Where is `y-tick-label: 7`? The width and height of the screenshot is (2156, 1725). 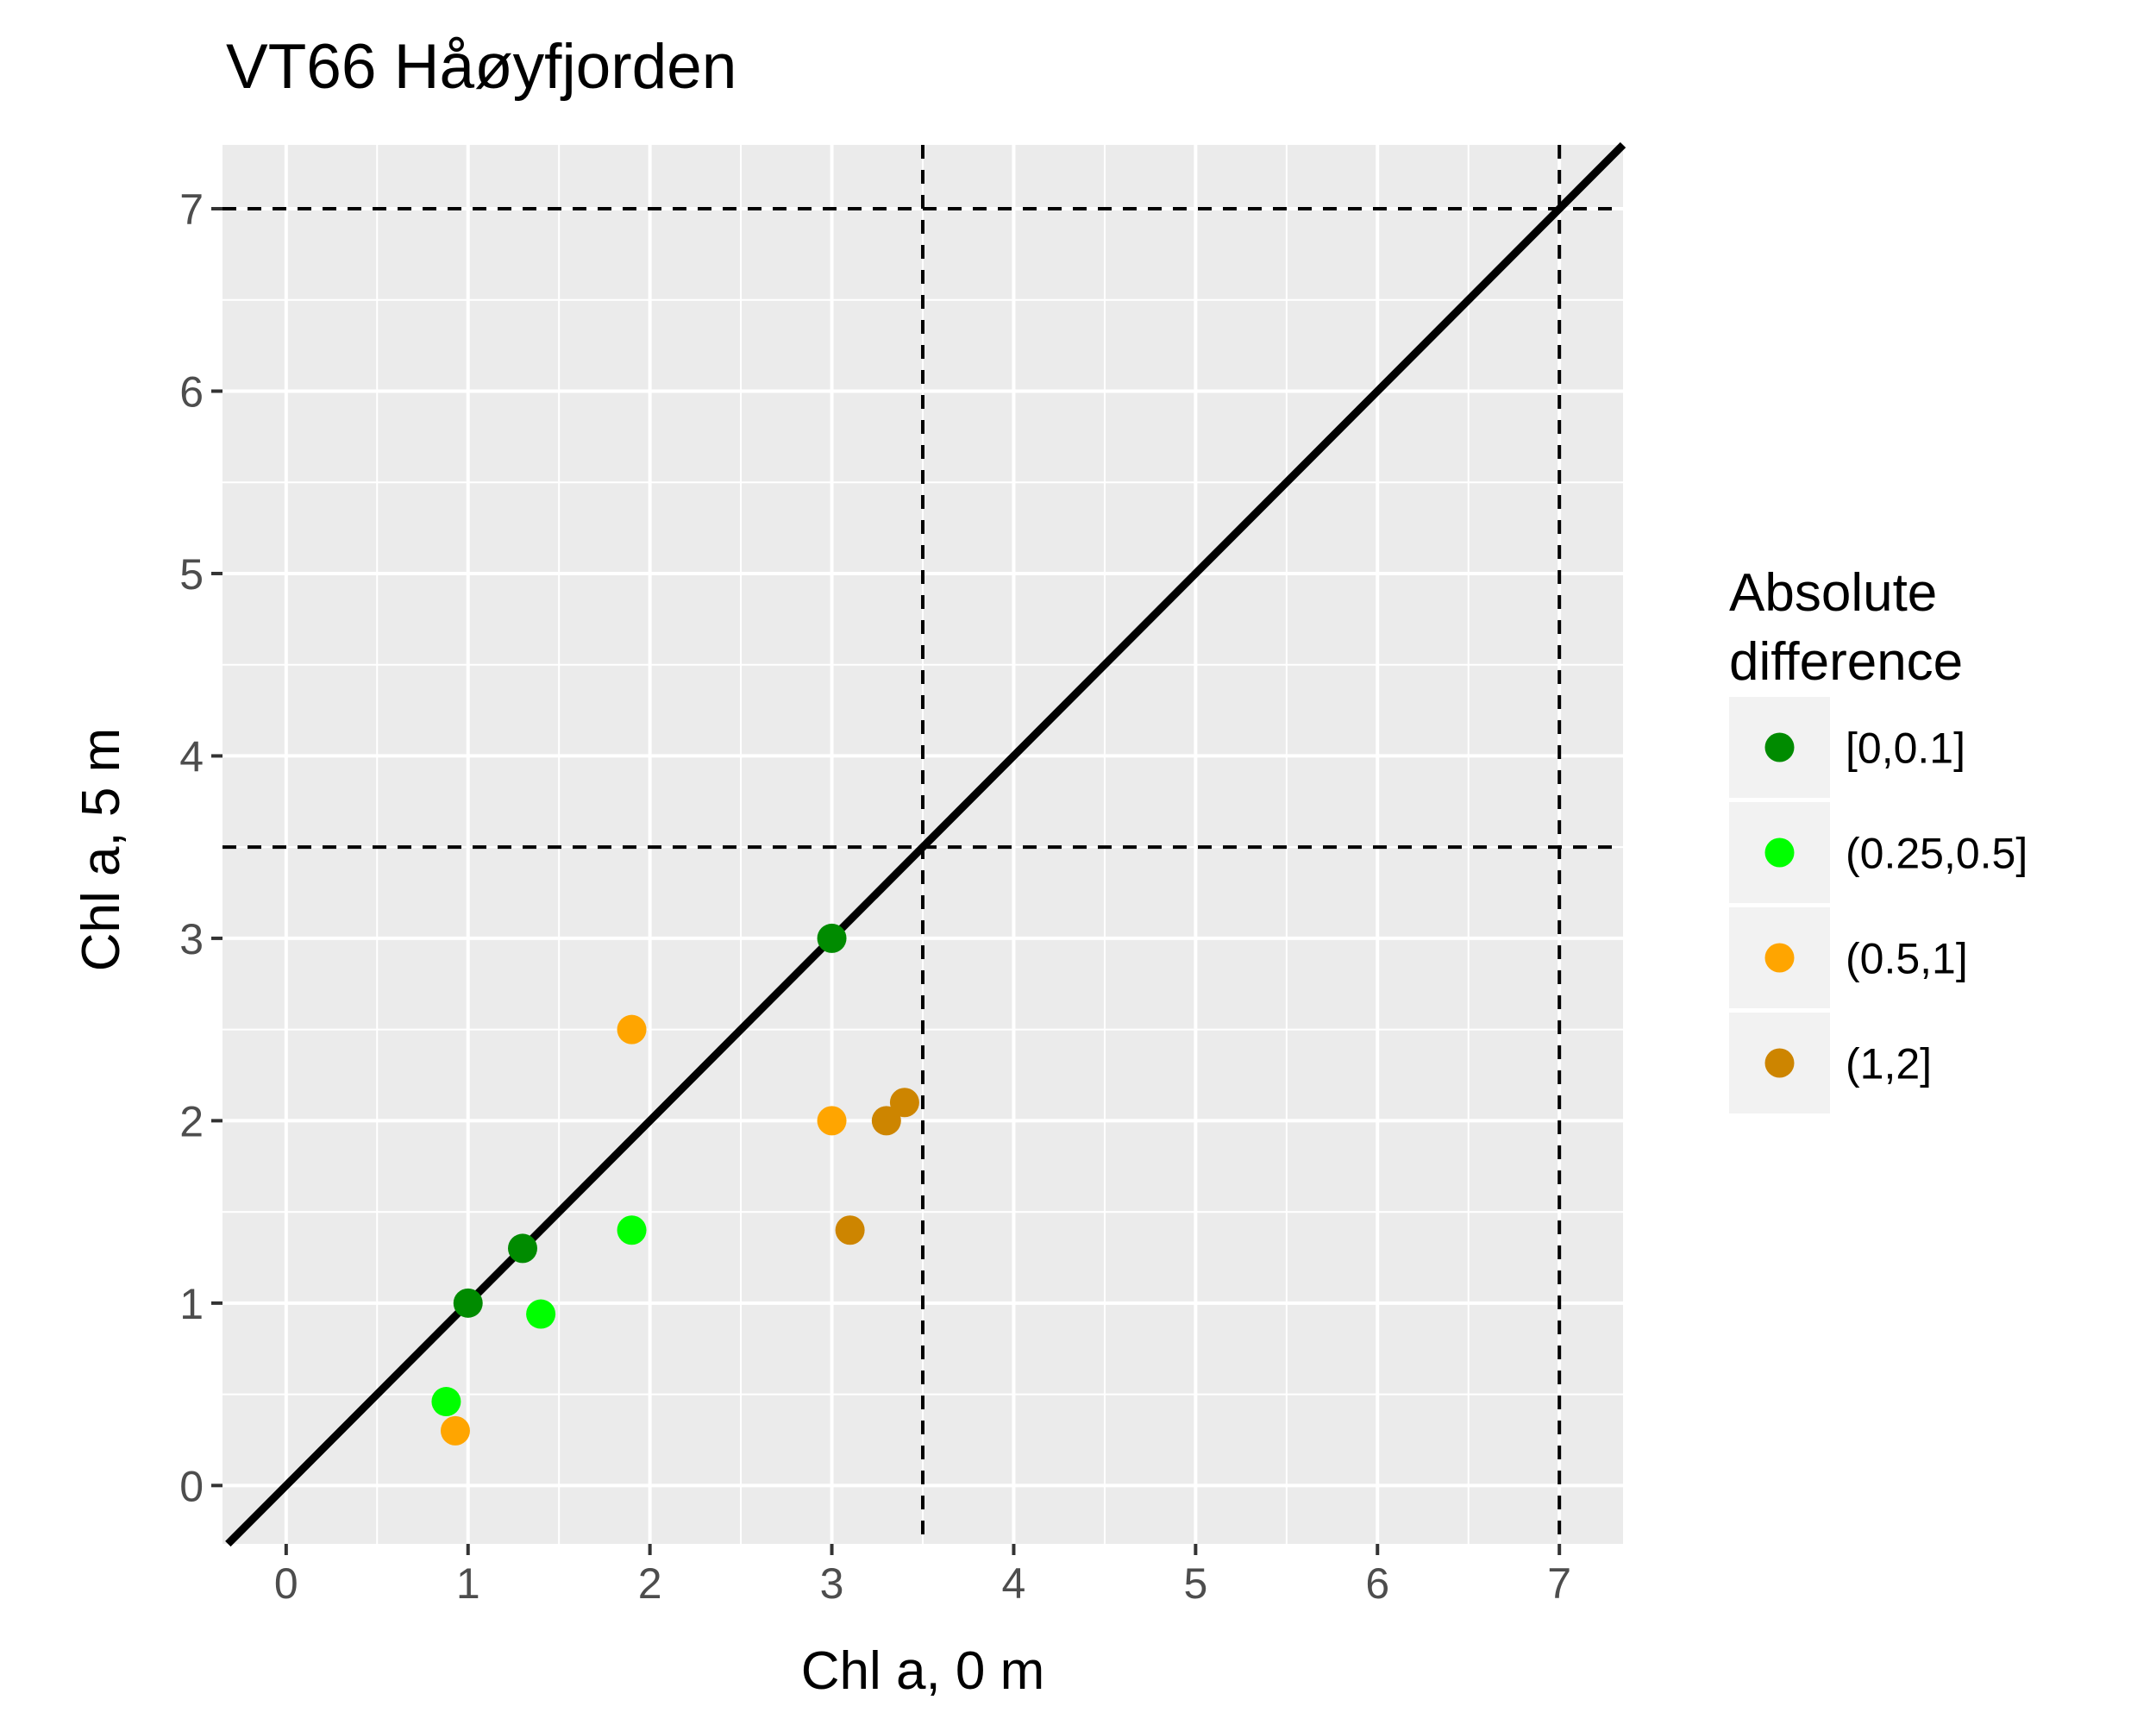
y-tick-label: 7 is located at coordinates (191, 210).